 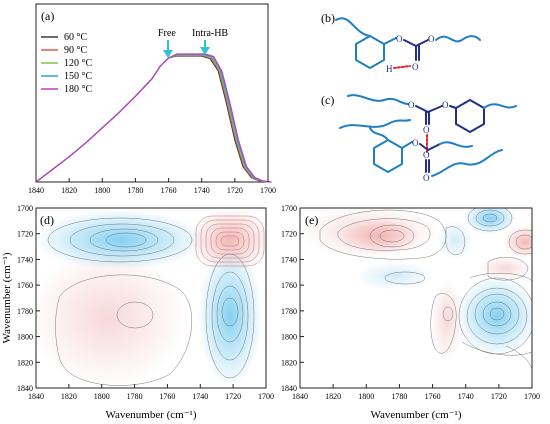 I want to click on panel-e-label: (e), so click(x=311, y=220).